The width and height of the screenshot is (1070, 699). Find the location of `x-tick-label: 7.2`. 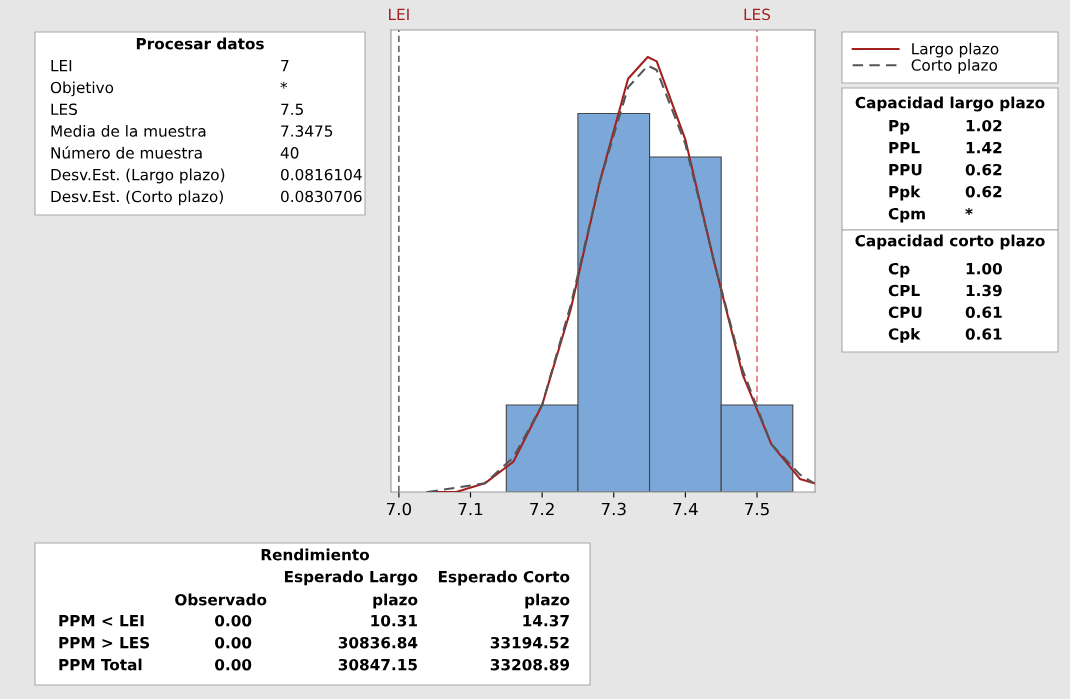

x-tick-label: 7.2 is located at coordinates (542, 509).